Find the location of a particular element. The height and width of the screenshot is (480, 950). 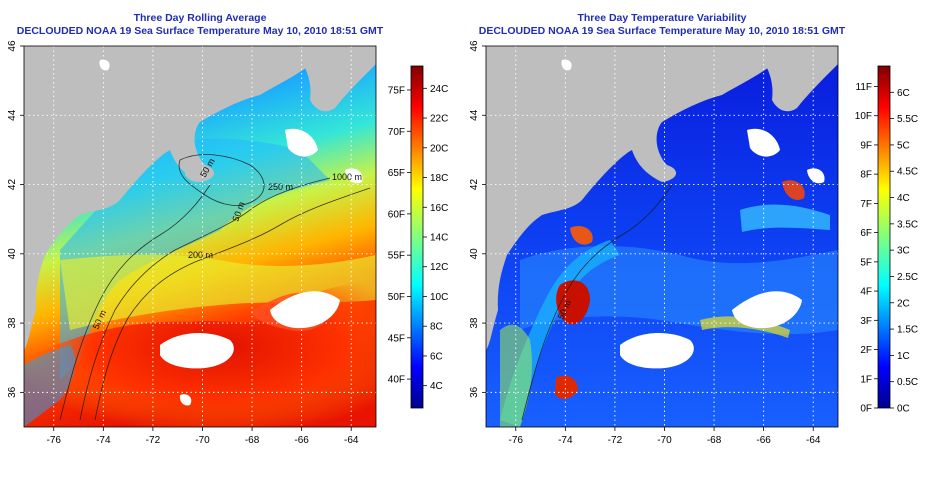

panel1-isobath-200m is located at coordinates (205, 299).